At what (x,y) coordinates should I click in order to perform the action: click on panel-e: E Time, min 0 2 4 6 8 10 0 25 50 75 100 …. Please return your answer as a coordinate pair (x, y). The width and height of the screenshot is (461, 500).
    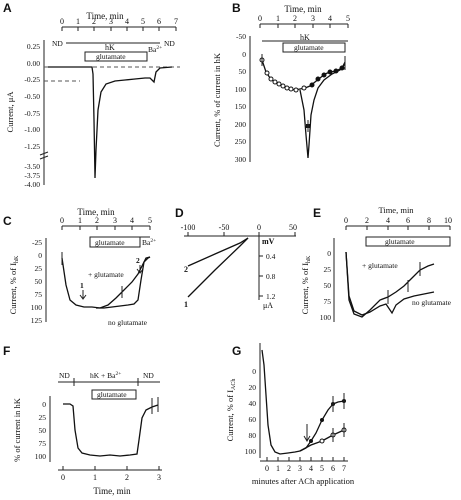
    Looking at the image, I should click on (376, 263).